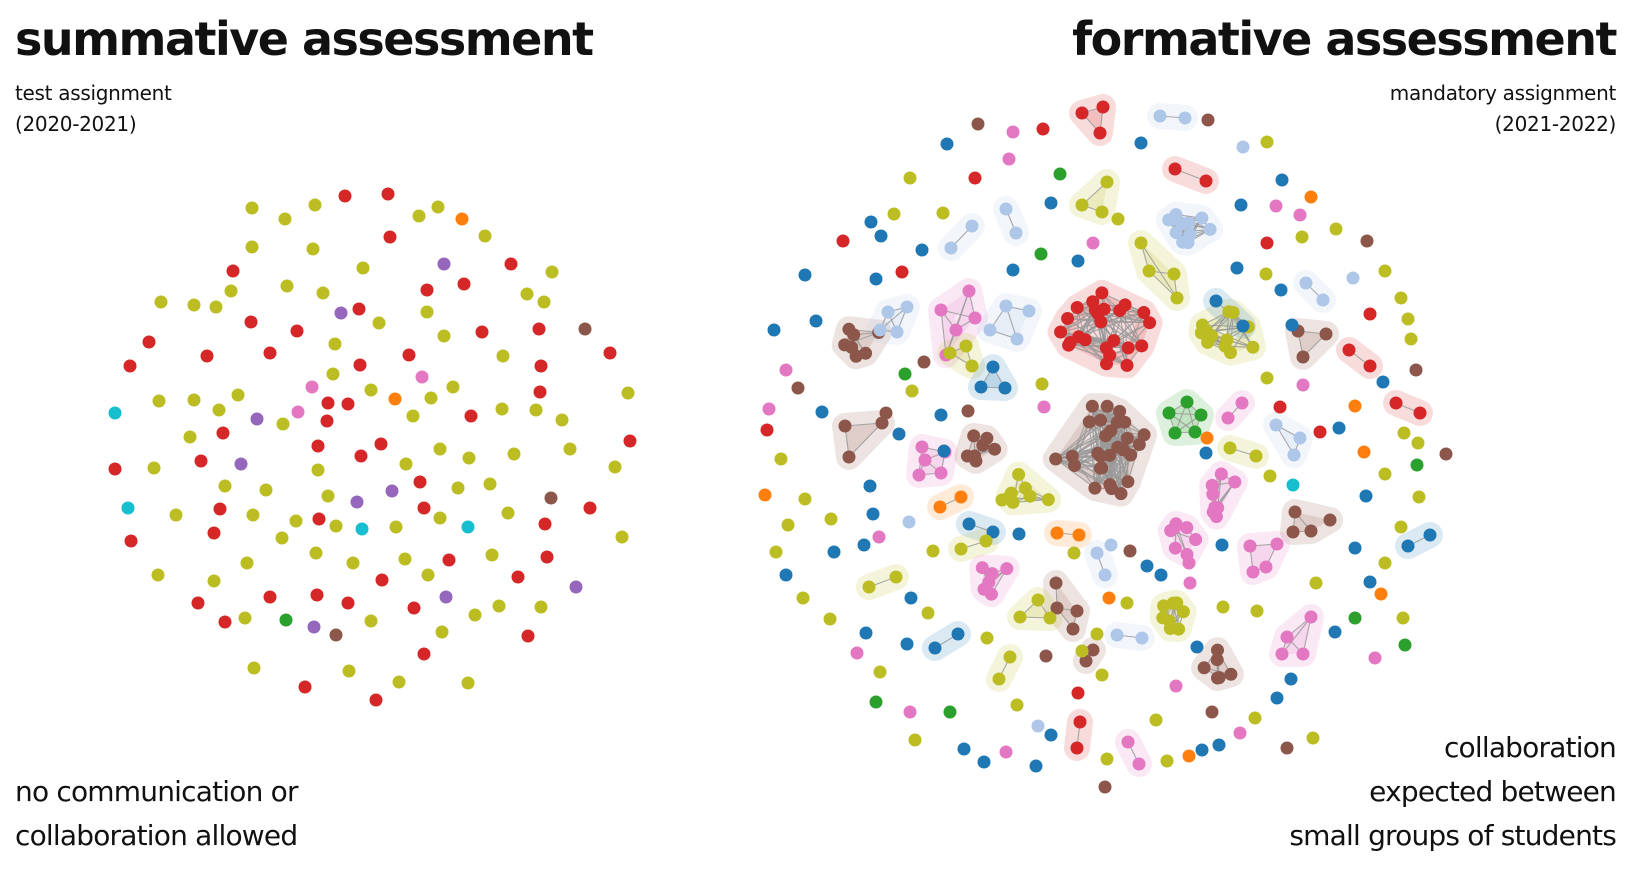  Describe the element at coordinates (865, 440) in the screenshot. I see `collaboration-edge` at that location.